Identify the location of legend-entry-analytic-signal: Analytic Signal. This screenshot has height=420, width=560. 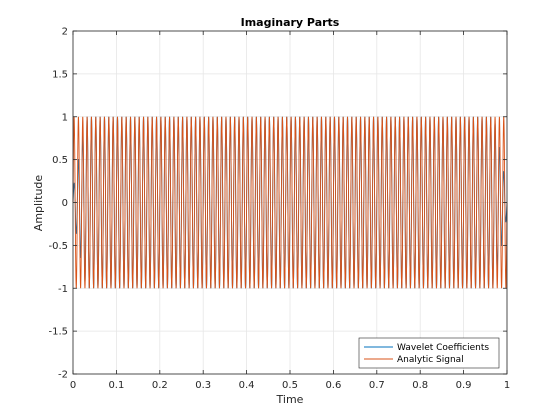
(430, 360).